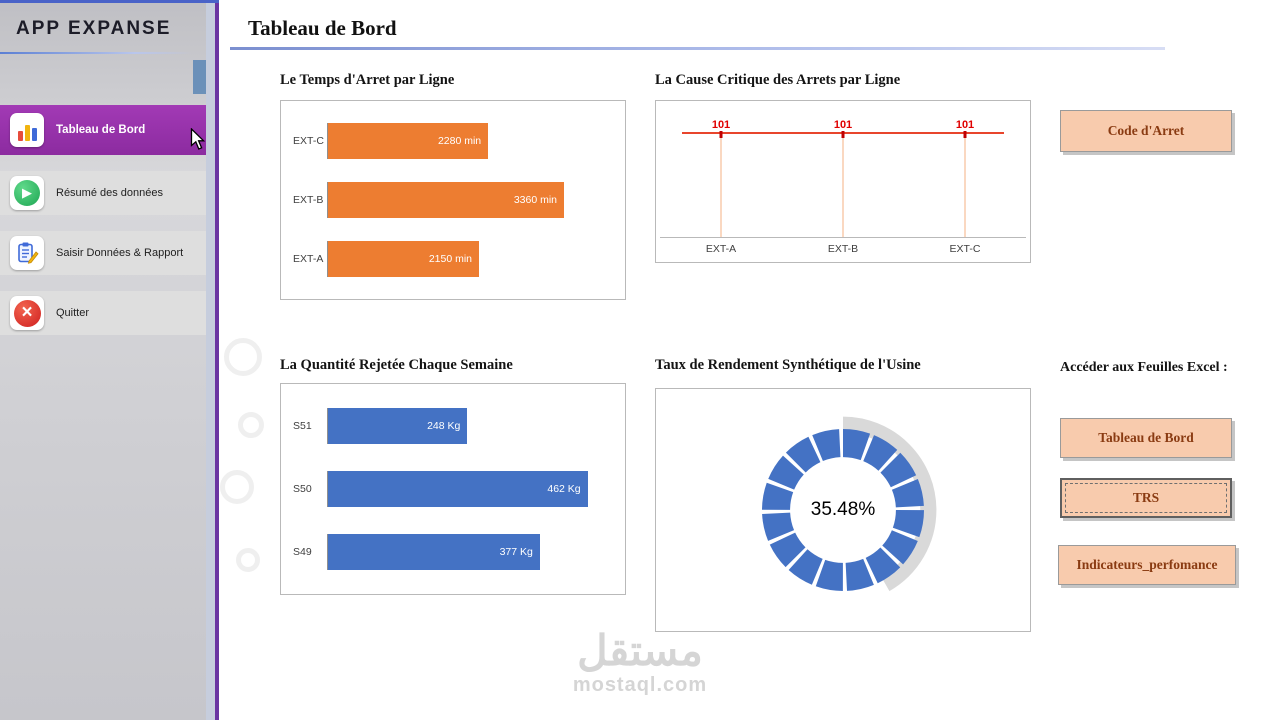  What do you see at coordinates (110, 193) in the screenshot?
I see `menu-item-label: Résumé des données` at bounding box center [110, 193].